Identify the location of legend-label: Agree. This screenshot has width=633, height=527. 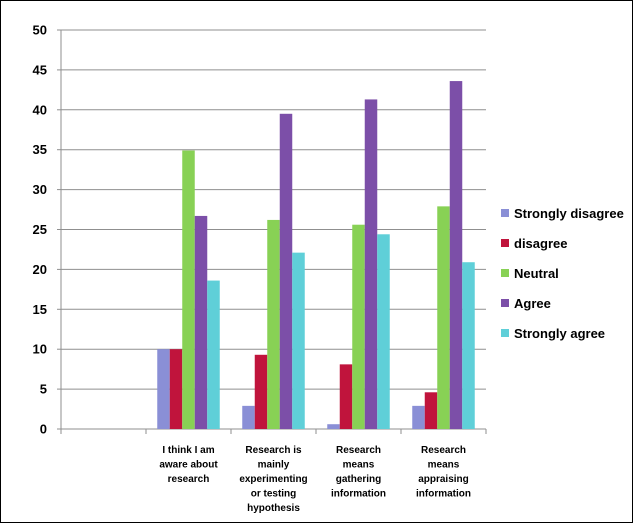
(532, 303).